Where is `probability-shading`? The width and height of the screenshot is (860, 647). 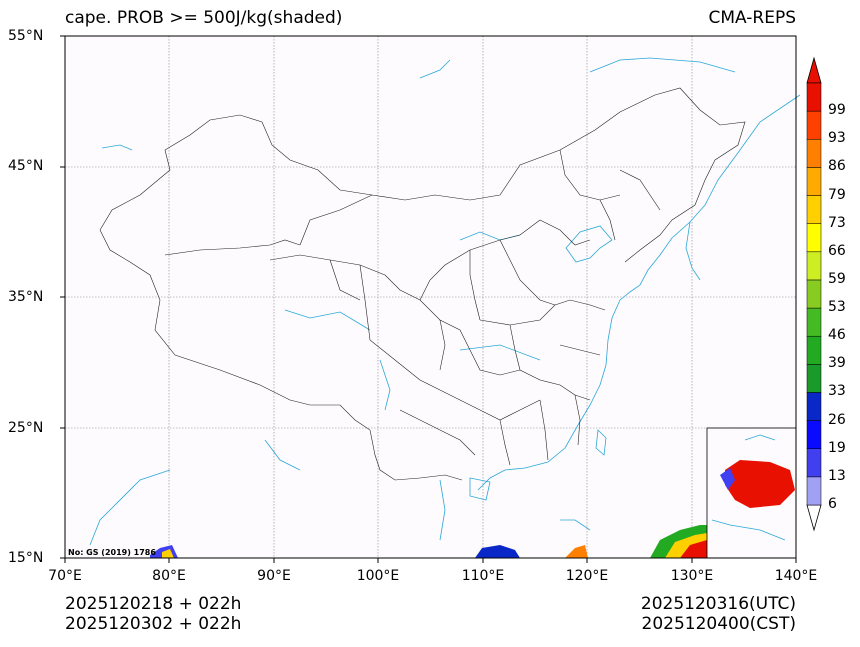
probability-shading is located at coordinates (428, 541).